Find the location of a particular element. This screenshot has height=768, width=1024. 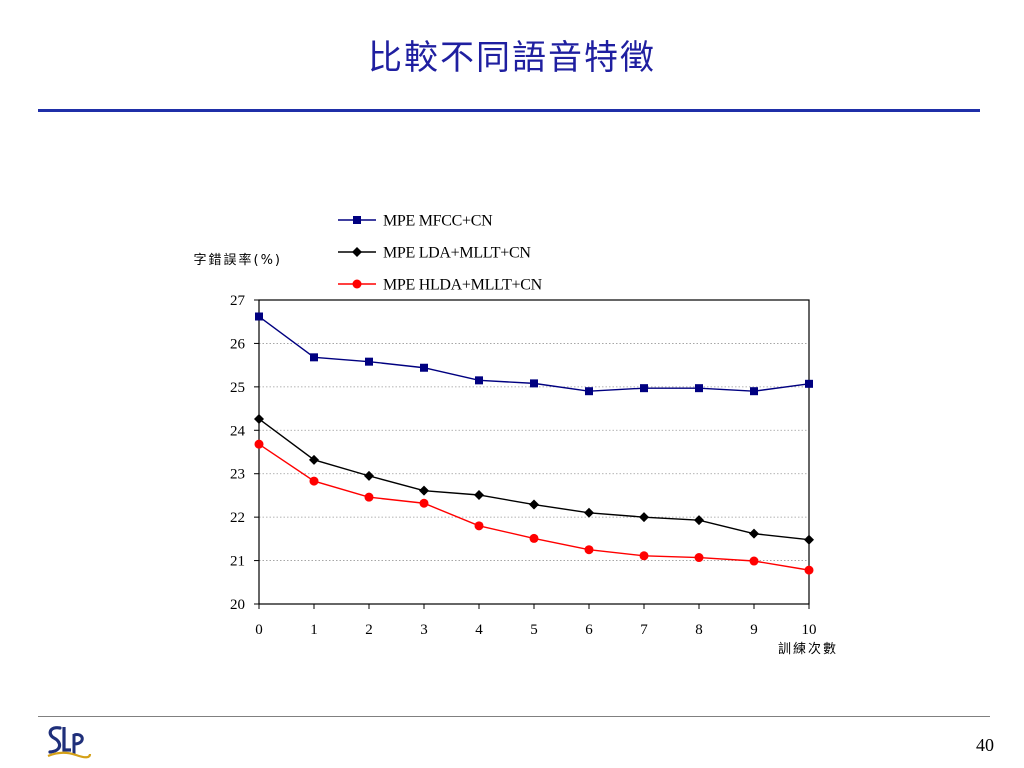

legend-label: MPE HLDA+MLLT+CN is located at coordinates (463, 285).